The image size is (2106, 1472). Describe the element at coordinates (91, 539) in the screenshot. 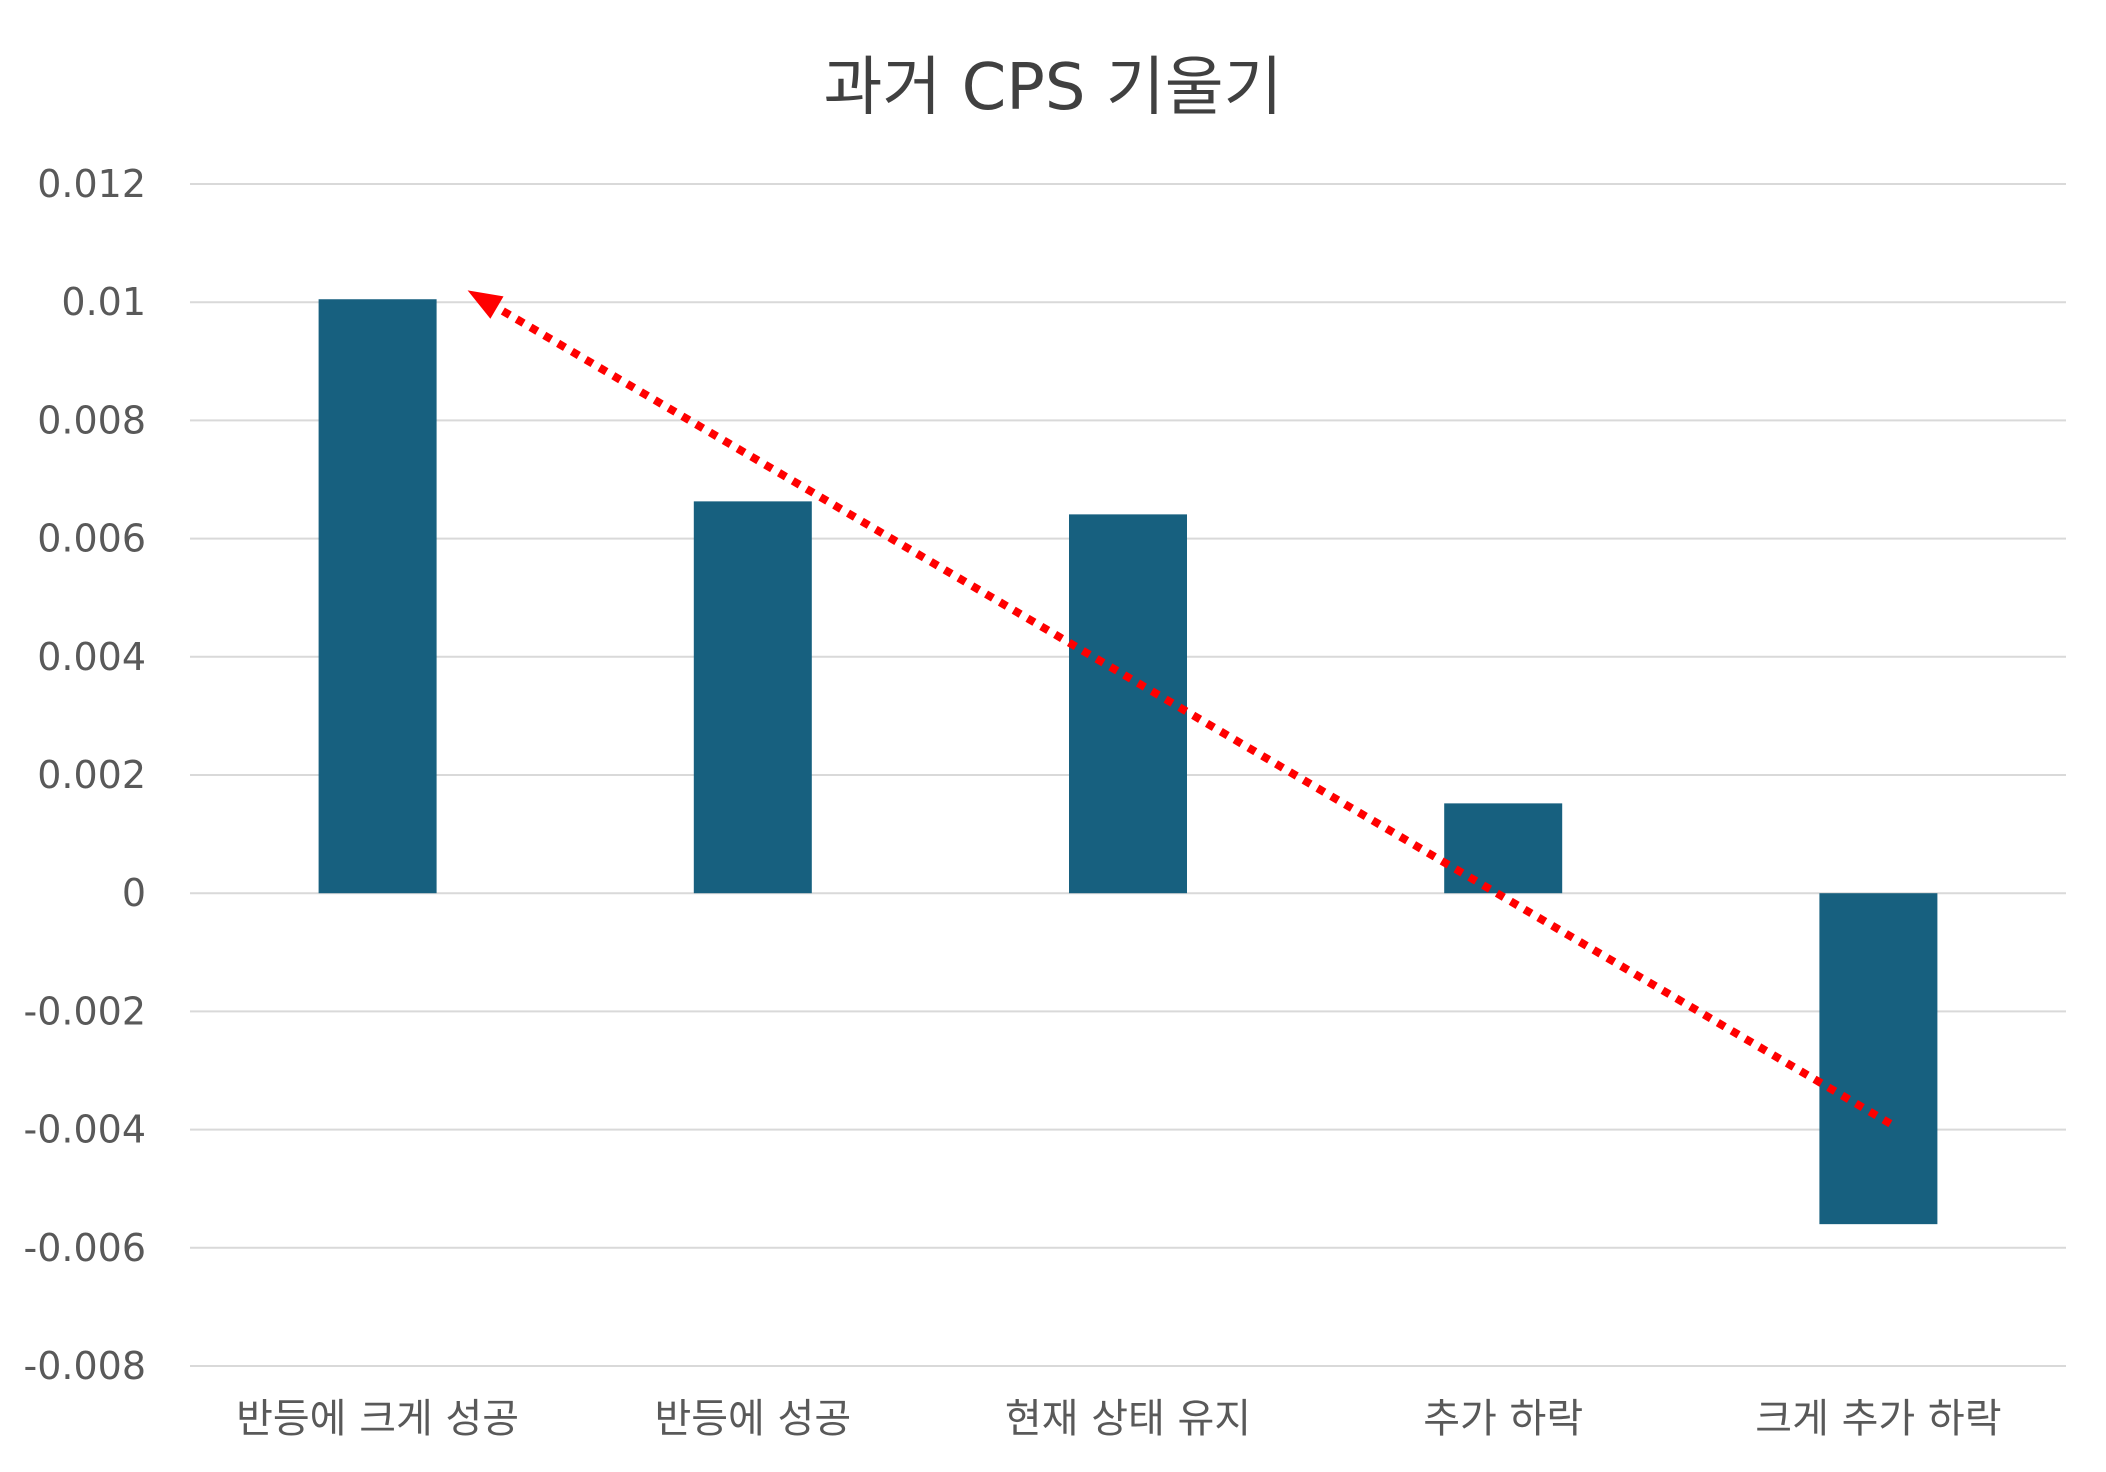

I see `y-tick-label: 0.006` at that location.